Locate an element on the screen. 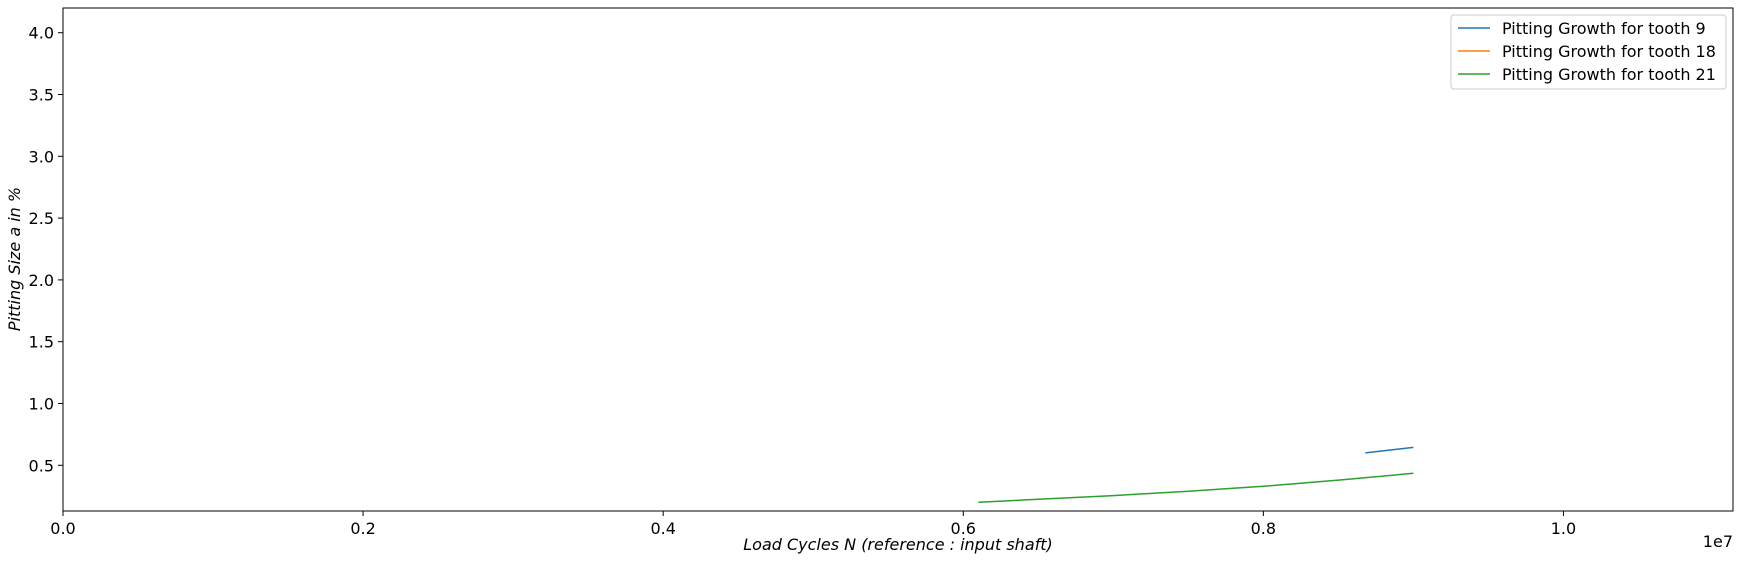  x-tick-label: 0.4 is located at coordinates (662, 528).